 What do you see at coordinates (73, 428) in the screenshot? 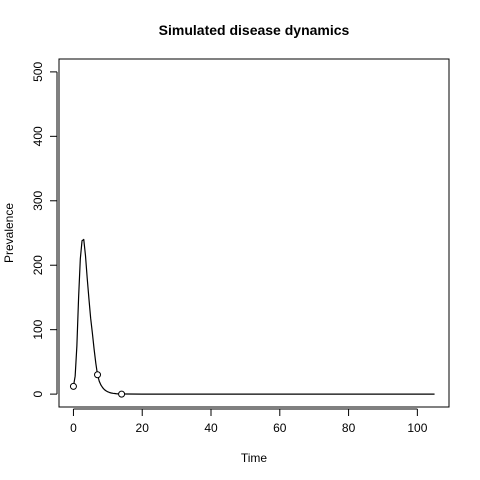
I see `x-tick-label: 0` at bounding box center [73, 428].